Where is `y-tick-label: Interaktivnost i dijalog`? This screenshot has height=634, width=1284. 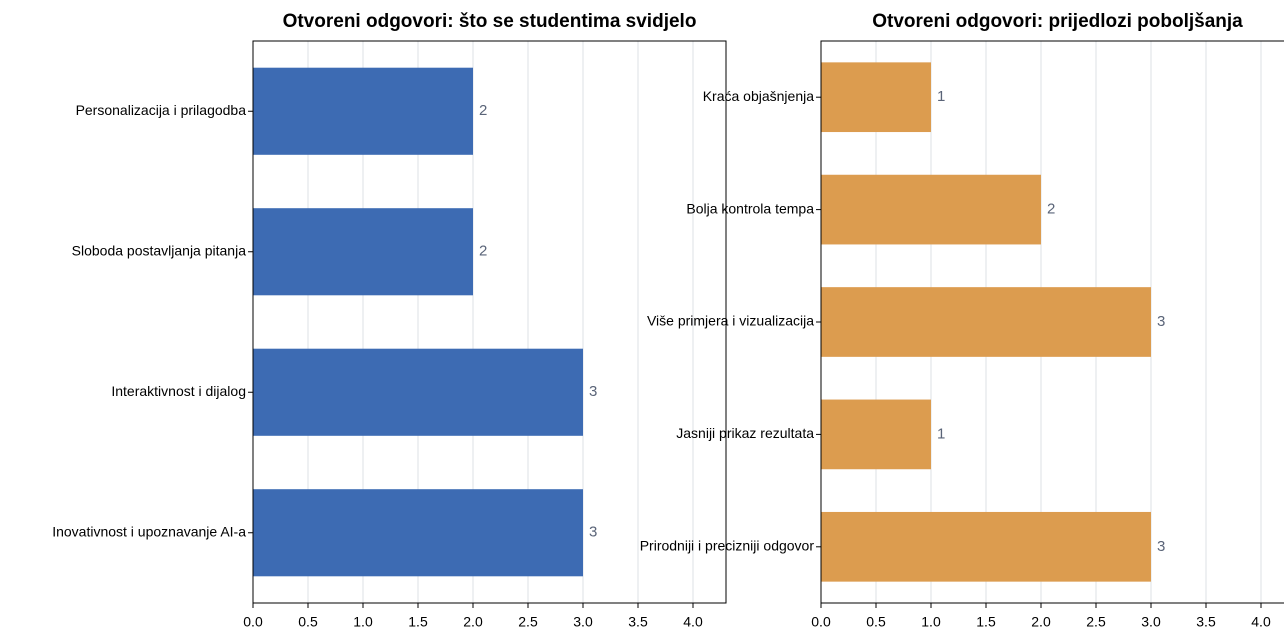 y-tick-label: Interaktivnost i dijalog is located at coordinates (178, 391).